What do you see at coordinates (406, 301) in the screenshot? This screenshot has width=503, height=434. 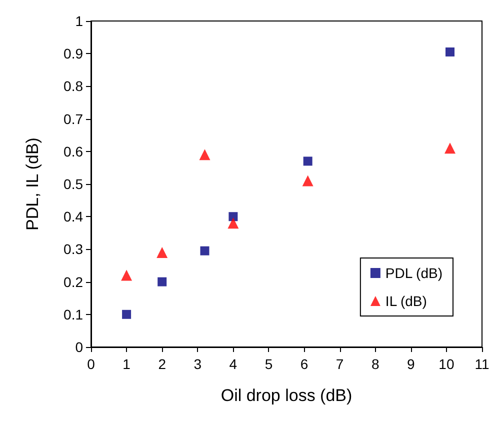 I see `legend-label: IL (dB)` at bounding box center [406, 301].